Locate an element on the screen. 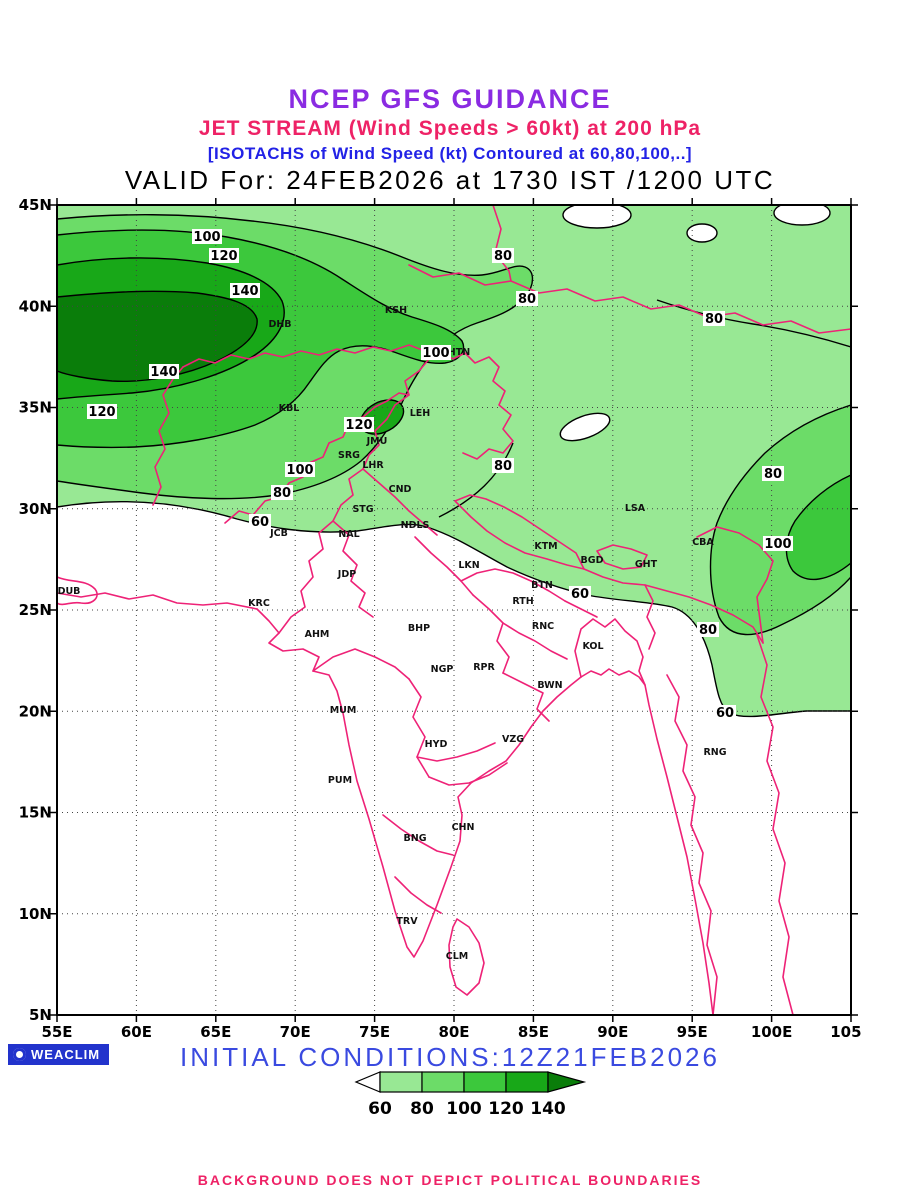 This screenshot has width=900, height=1200. lat-label: 5N is located at coordinates (40, 1015).